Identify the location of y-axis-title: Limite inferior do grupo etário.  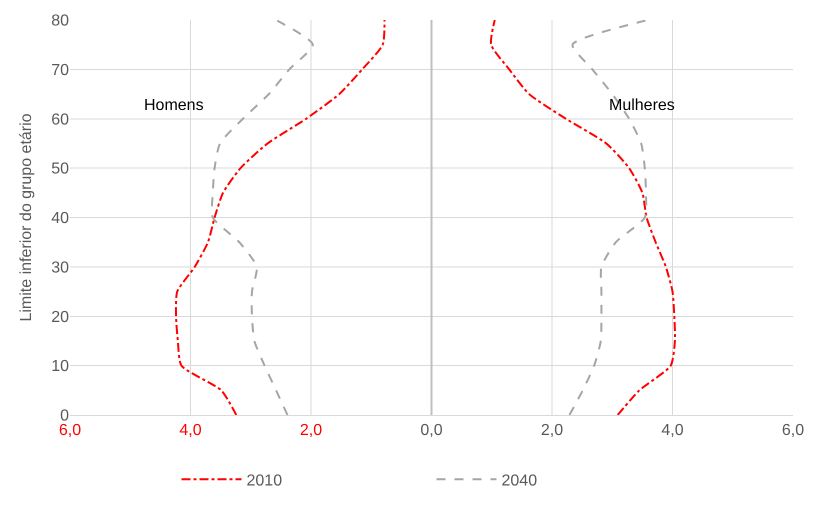
(27, 217).